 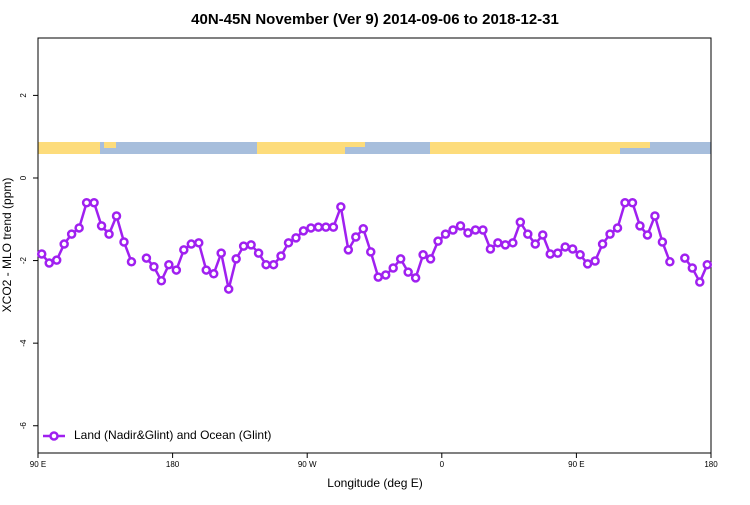 What do you see at coordinates (307, 464) in the screenshot?
I see `x-tick-label: 90 W` at bounding box center [307, 464].